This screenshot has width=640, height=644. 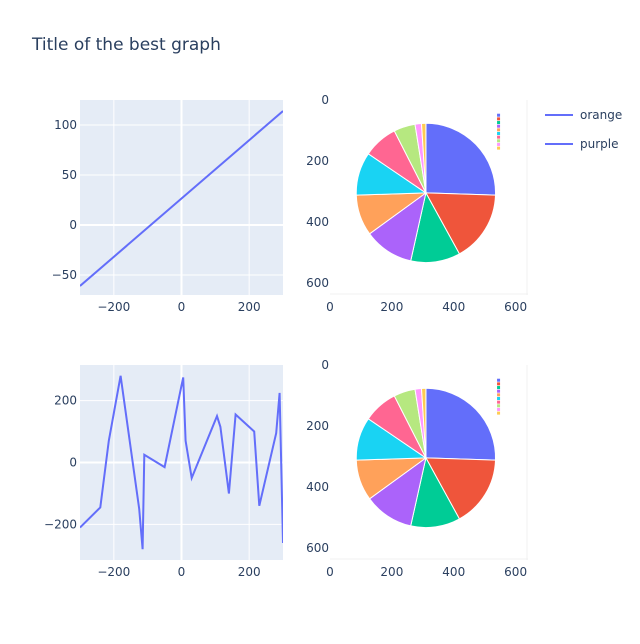 I want to click on legend-label-purple: purple, so click(x=599, y=144).